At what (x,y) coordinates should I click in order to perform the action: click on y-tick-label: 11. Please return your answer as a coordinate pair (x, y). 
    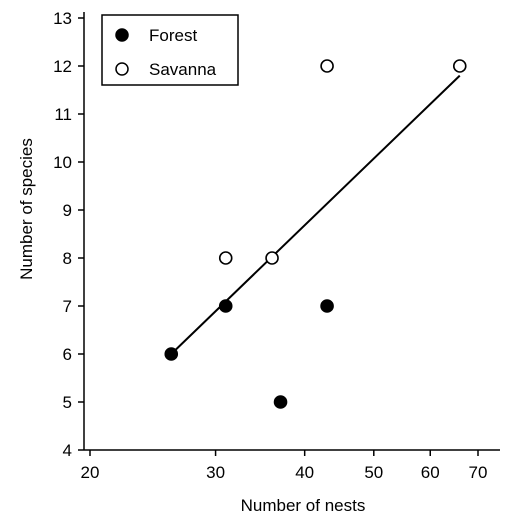
    Looking at the image, I should click on (63, 114).